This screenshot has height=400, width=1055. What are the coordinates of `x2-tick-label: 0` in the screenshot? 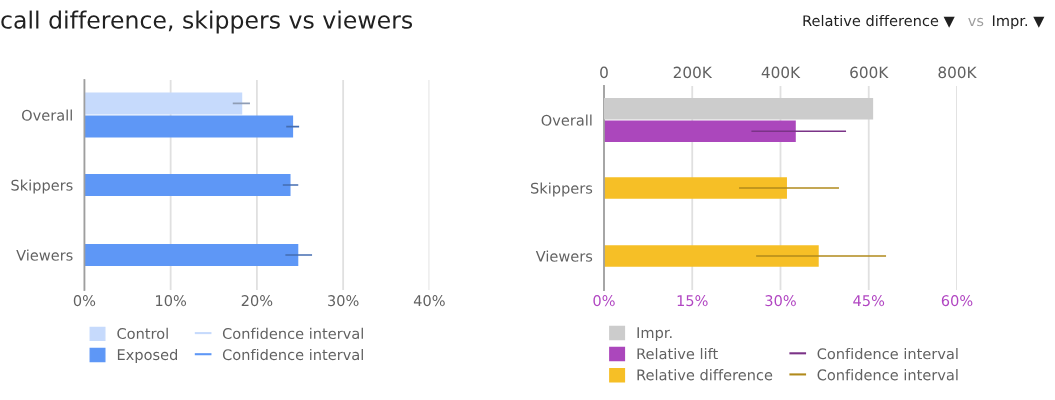 It's located at (604, 72).